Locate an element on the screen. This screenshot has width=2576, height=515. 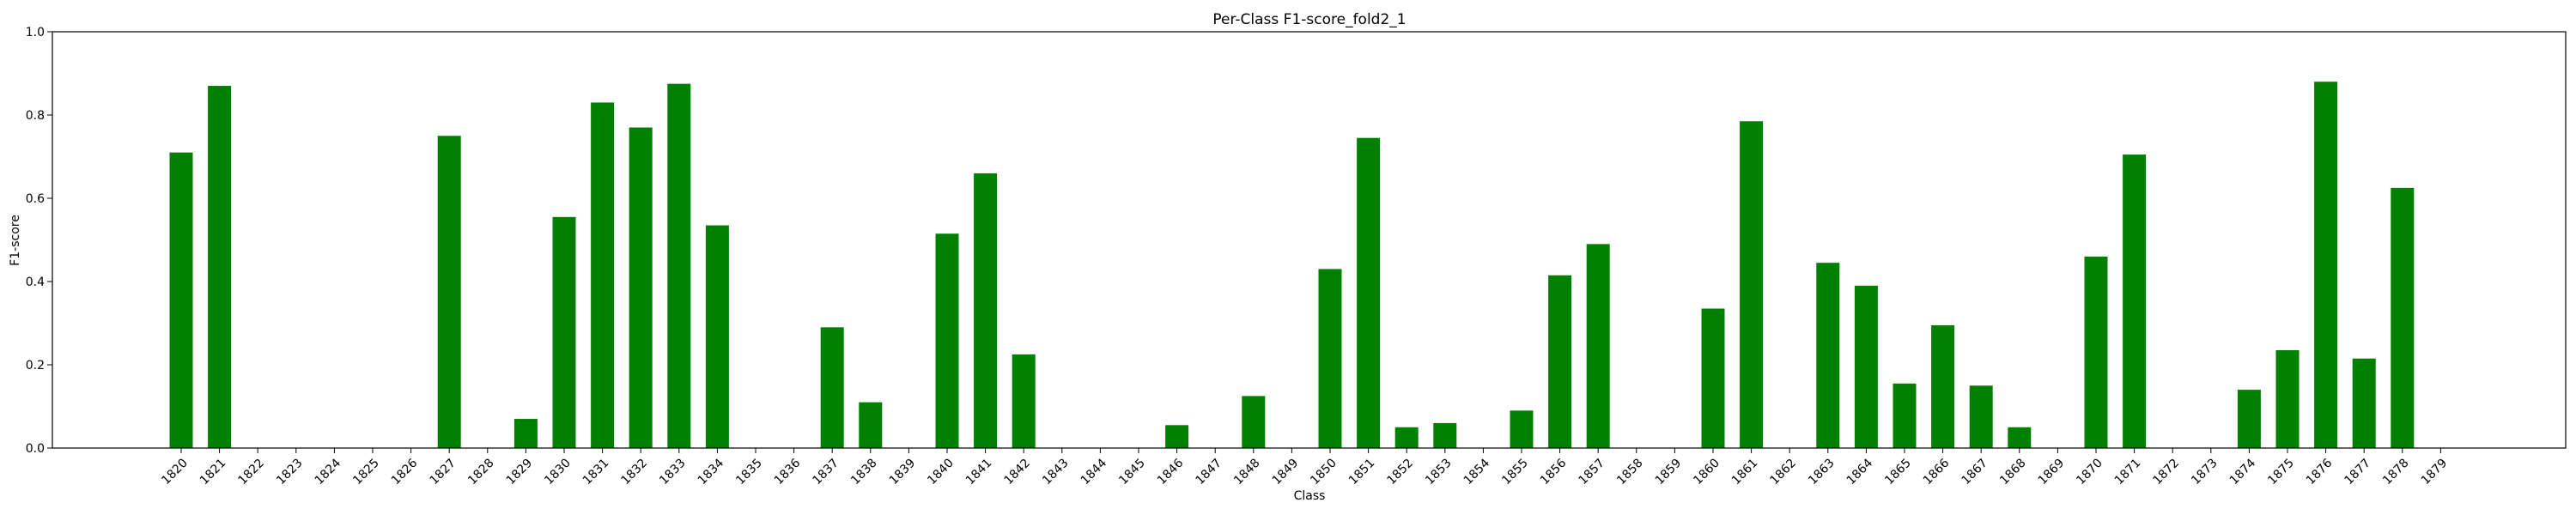
y-tick-label-0.0: 0.0 is located at coordinates (36, 449).